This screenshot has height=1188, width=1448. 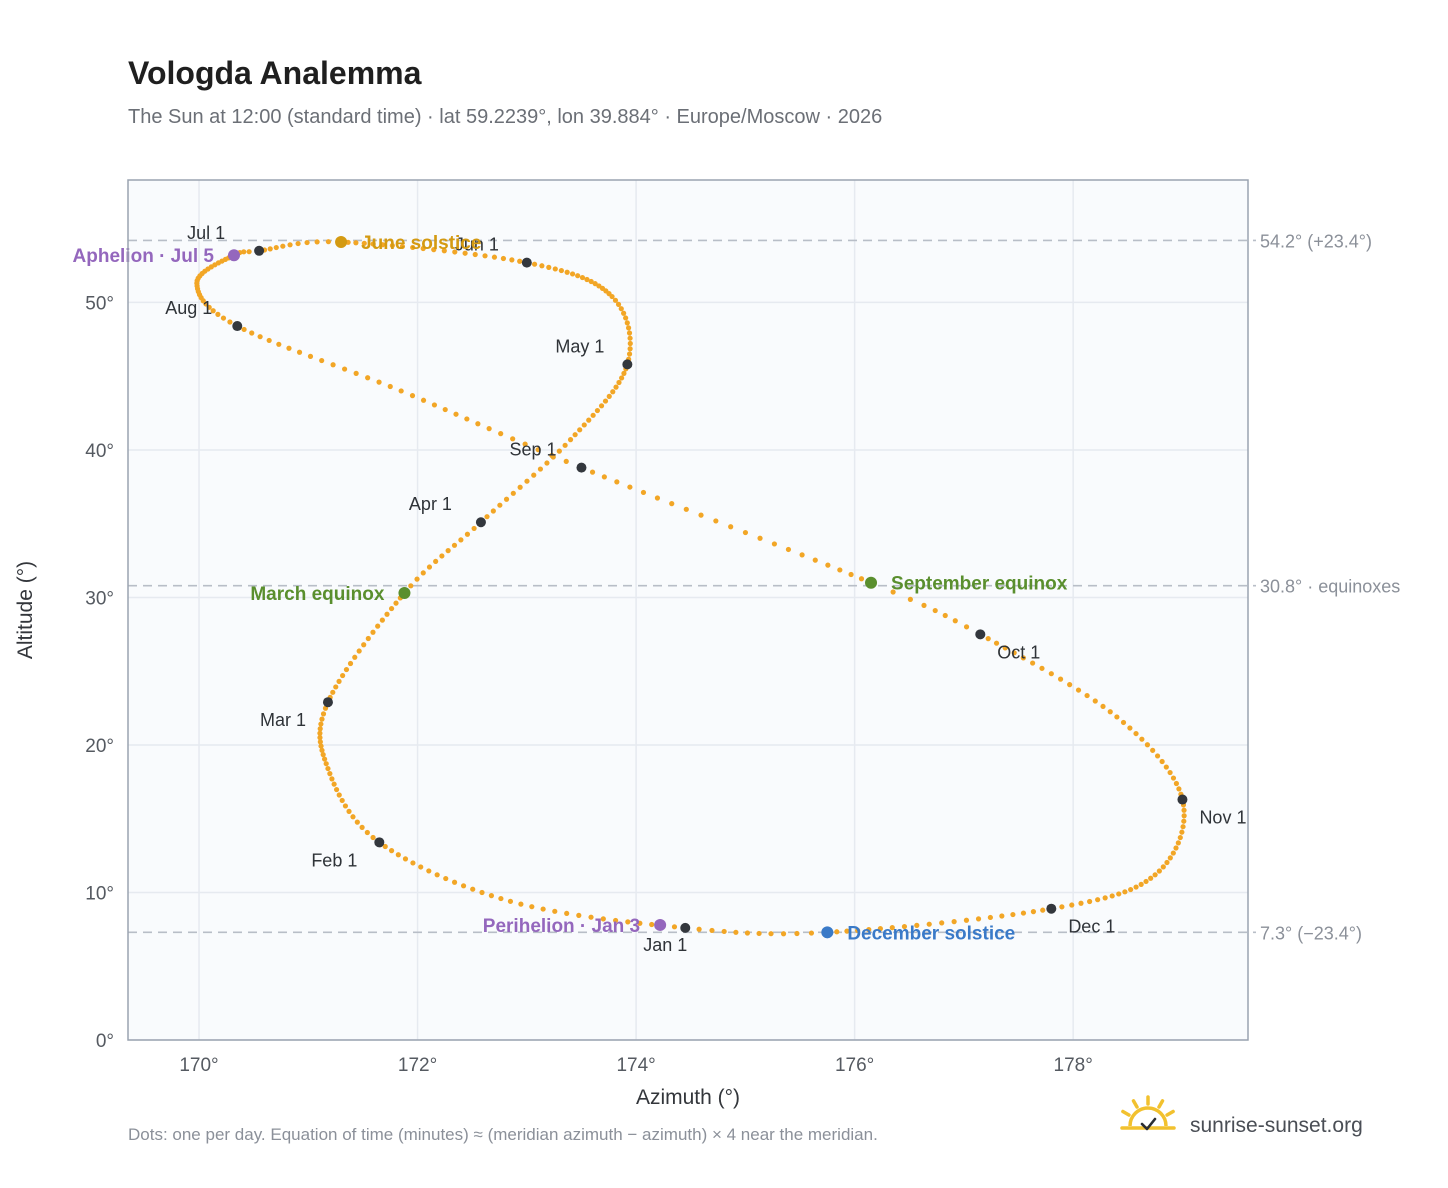 I want to click on month-marker, so click(x=526, y=262).